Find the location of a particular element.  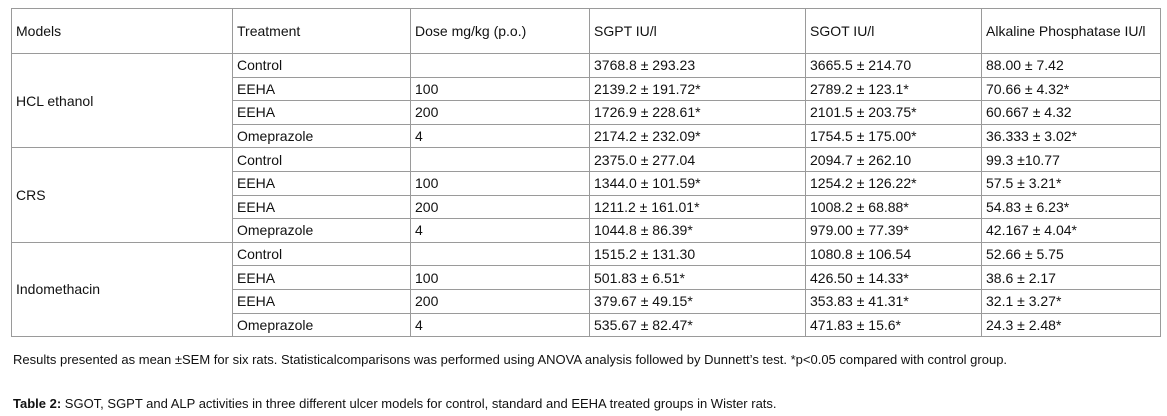

alp-cell: 42.167 ± 4.04* is located at coordinates (1071, 230).